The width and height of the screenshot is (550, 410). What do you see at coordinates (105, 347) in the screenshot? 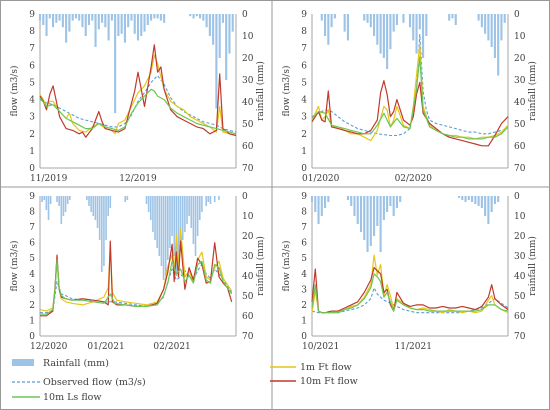
I see `date-tick-label: 01/2021` at bounding box center [105, 347].